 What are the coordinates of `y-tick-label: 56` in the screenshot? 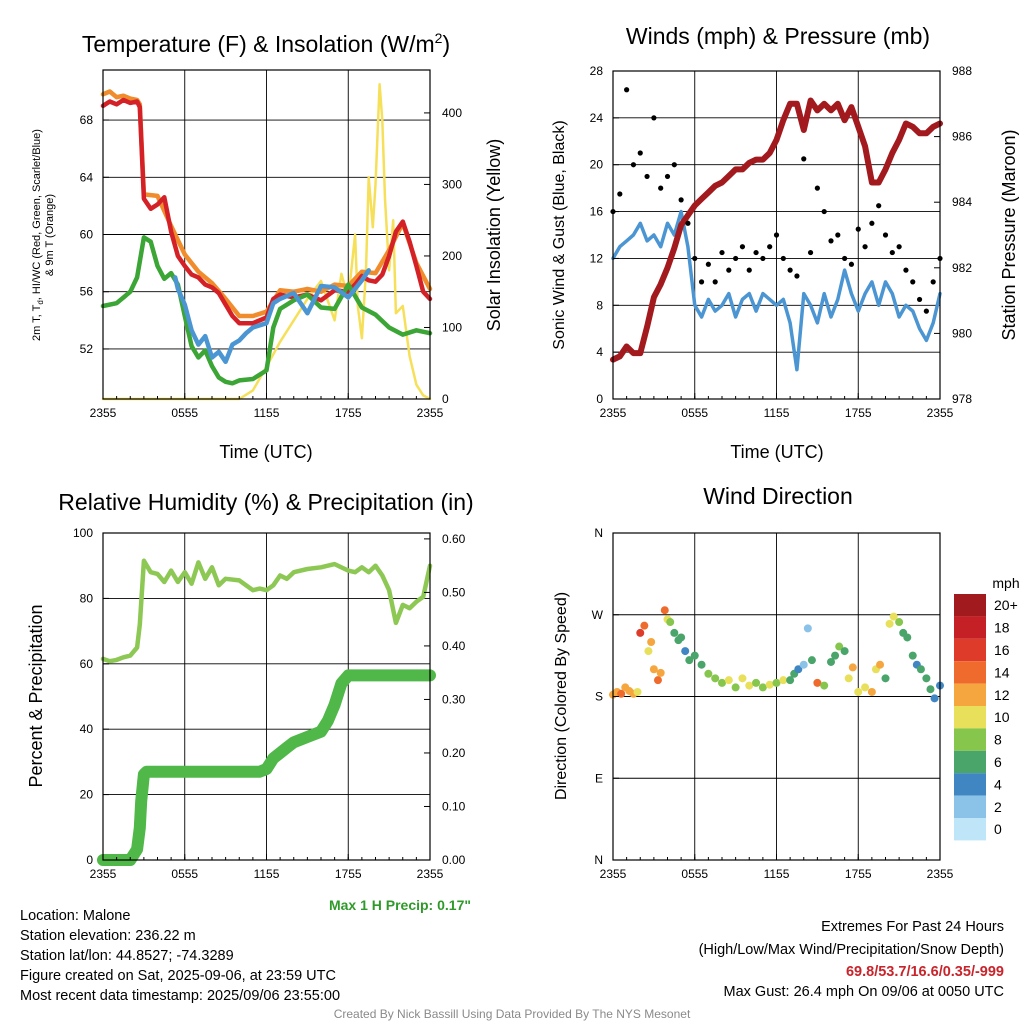 It's located at (87, 292).